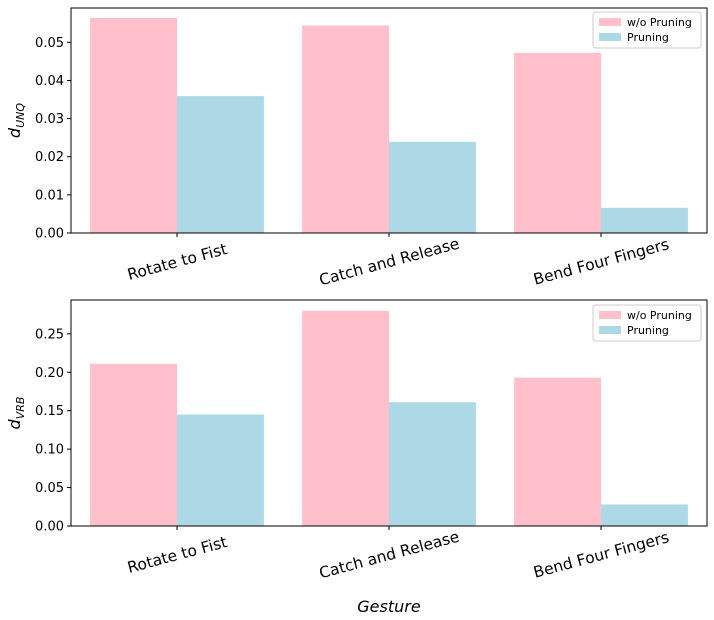  Describe the element at coordinates (49, 119) in the screenshot. I see `y-tick-label: 0.03` at that location.